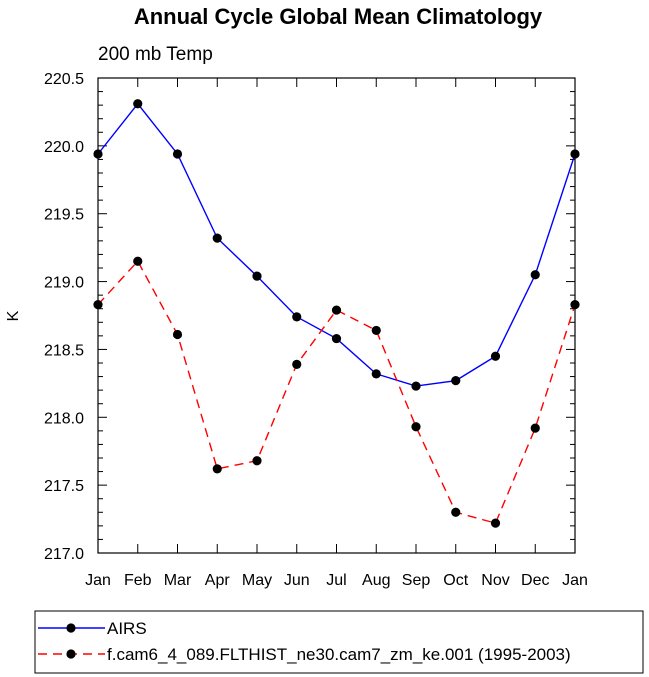 This screenshot has width=649, height=677. I want to click on y-tick-label: 218.0, so click(64, 418).